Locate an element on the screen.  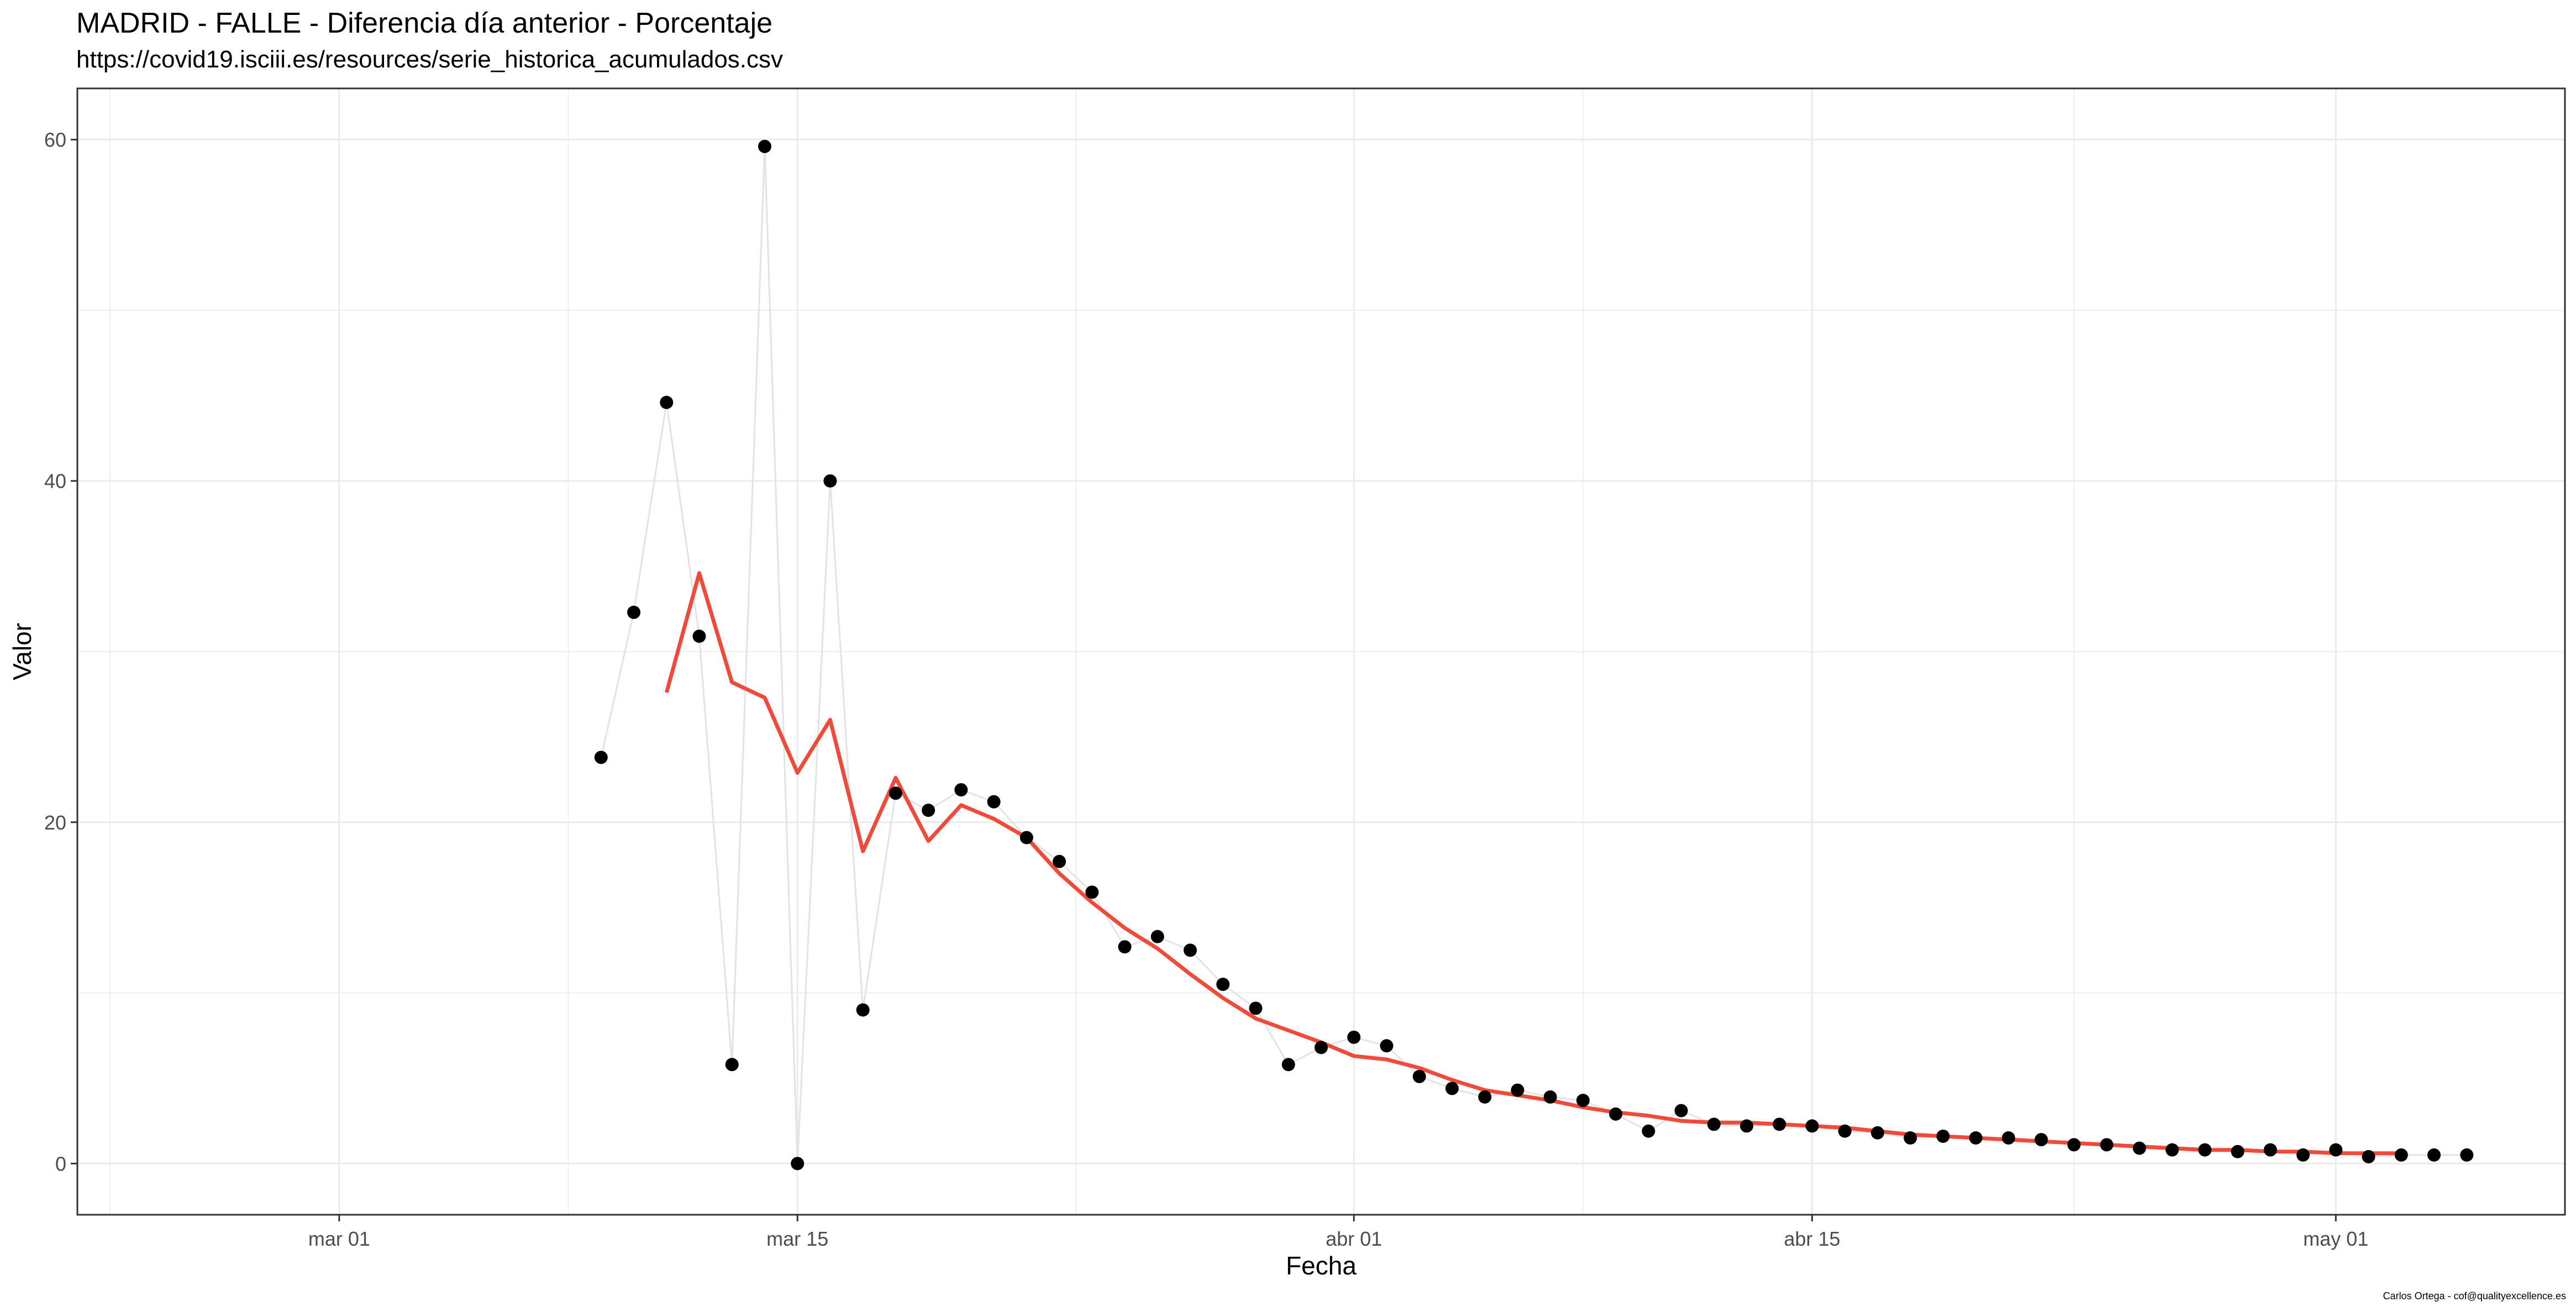
y-tick-label: 60 is located at coordinates (55, 140).